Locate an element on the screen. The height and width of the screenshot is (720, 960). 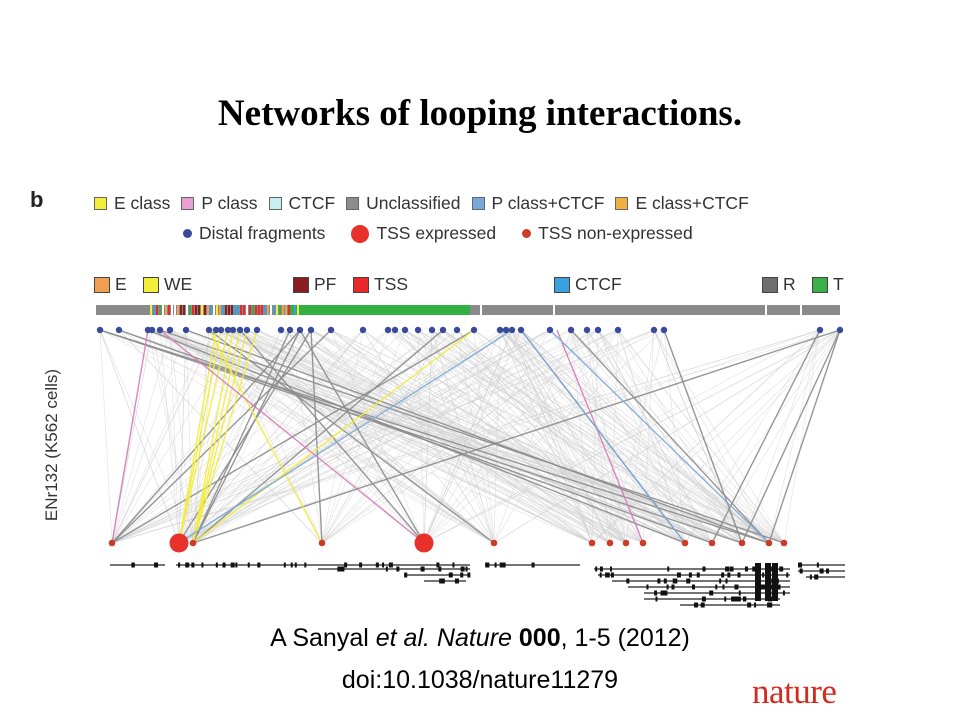
legend-p-class-ctcf: P class+CTCF is located at coordinates (537, 203).